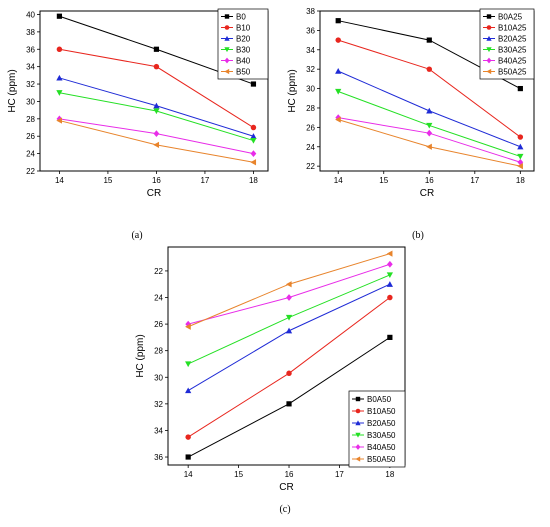 Image resolution: width=550 pixels, height=527 pixels. Describe the element at coordinates (381, 459) in the screenshot. I see `legend-label: B50A50` at that location.